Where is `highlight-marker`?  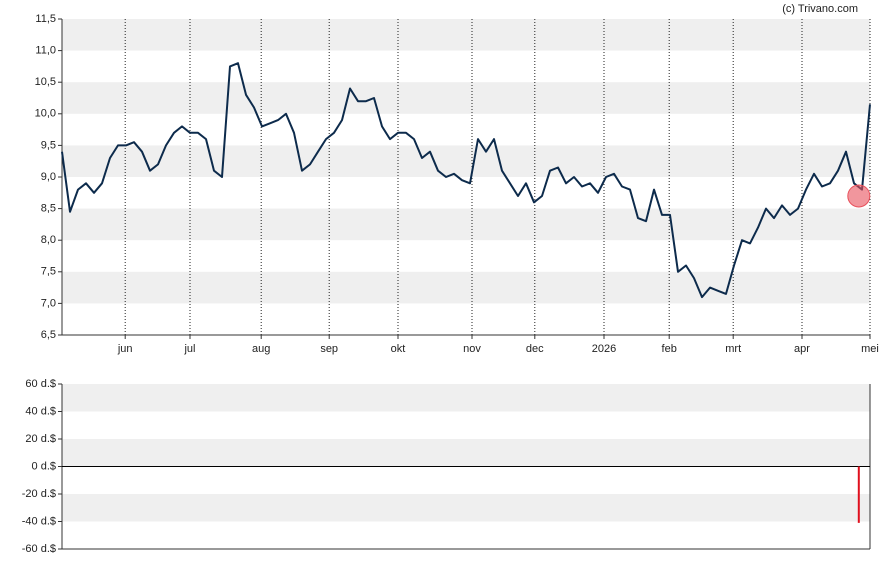
highlight-marker is located at coordinates (859, 196).